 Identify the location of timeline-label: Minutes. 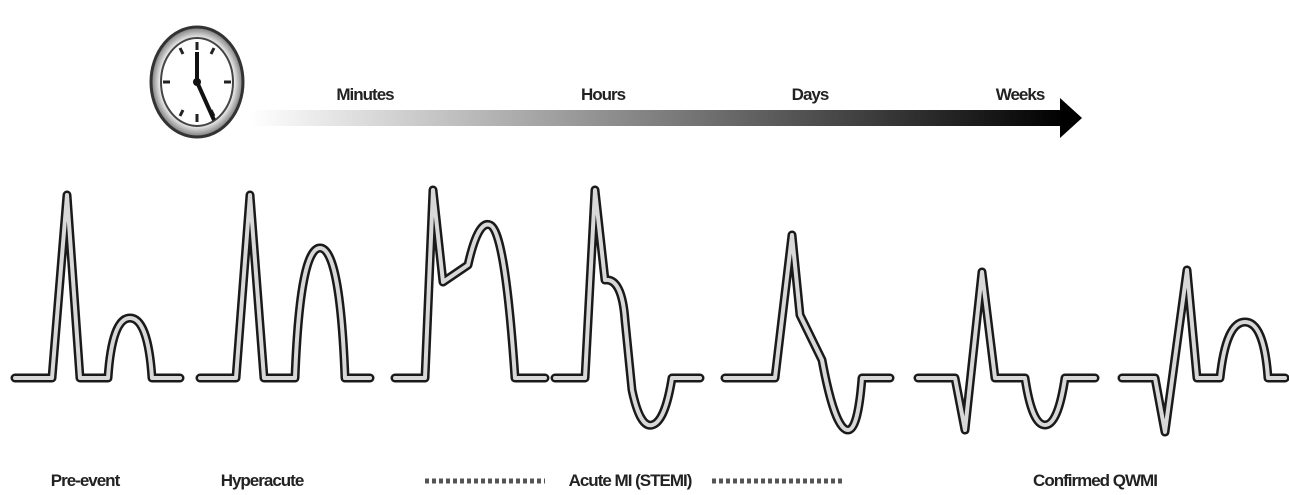
(365, 94).